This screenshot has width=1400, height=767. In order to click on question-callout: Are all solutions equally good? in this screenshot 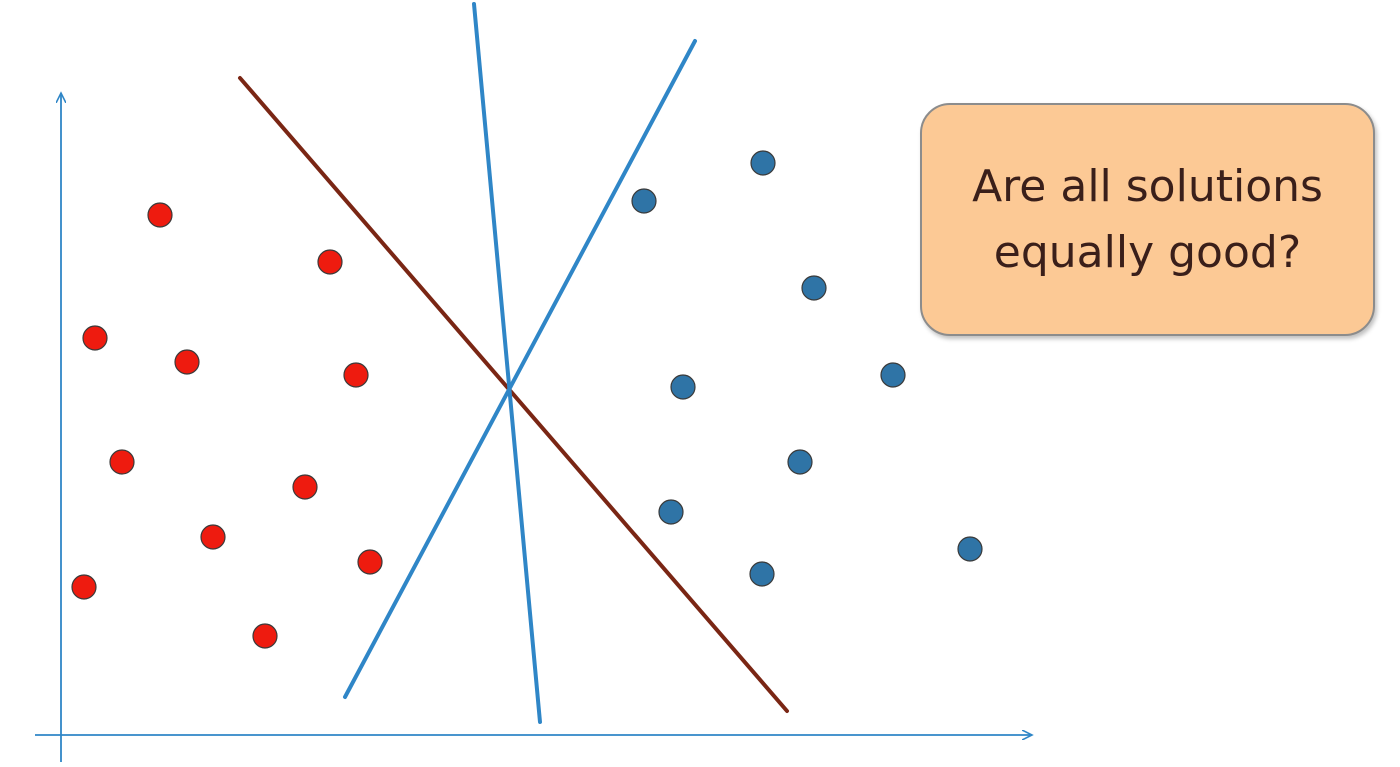, I will do `click(1147, 219)`.